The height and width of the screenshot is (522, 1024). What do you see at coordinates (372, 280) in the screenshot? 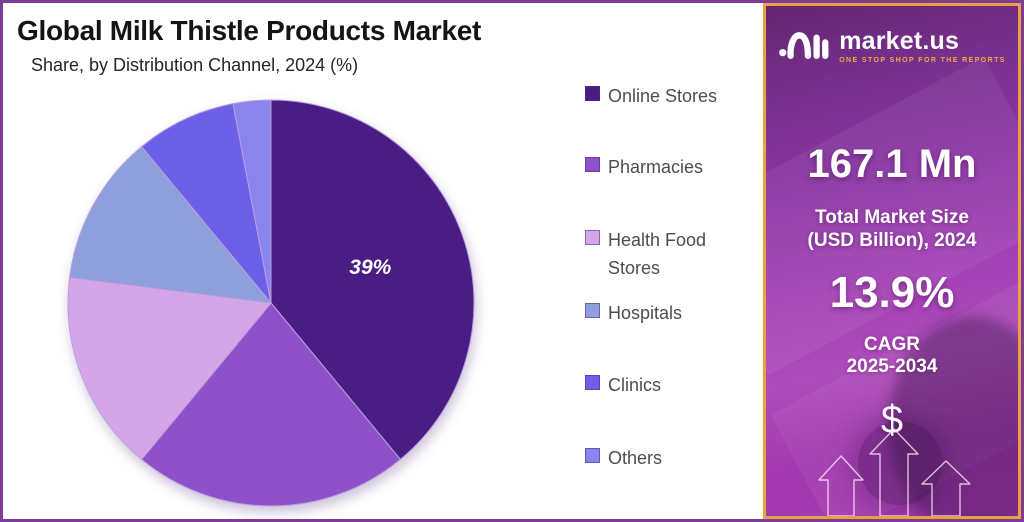
I see `pie-slice-online-stores` at bounding box center [372, 280].